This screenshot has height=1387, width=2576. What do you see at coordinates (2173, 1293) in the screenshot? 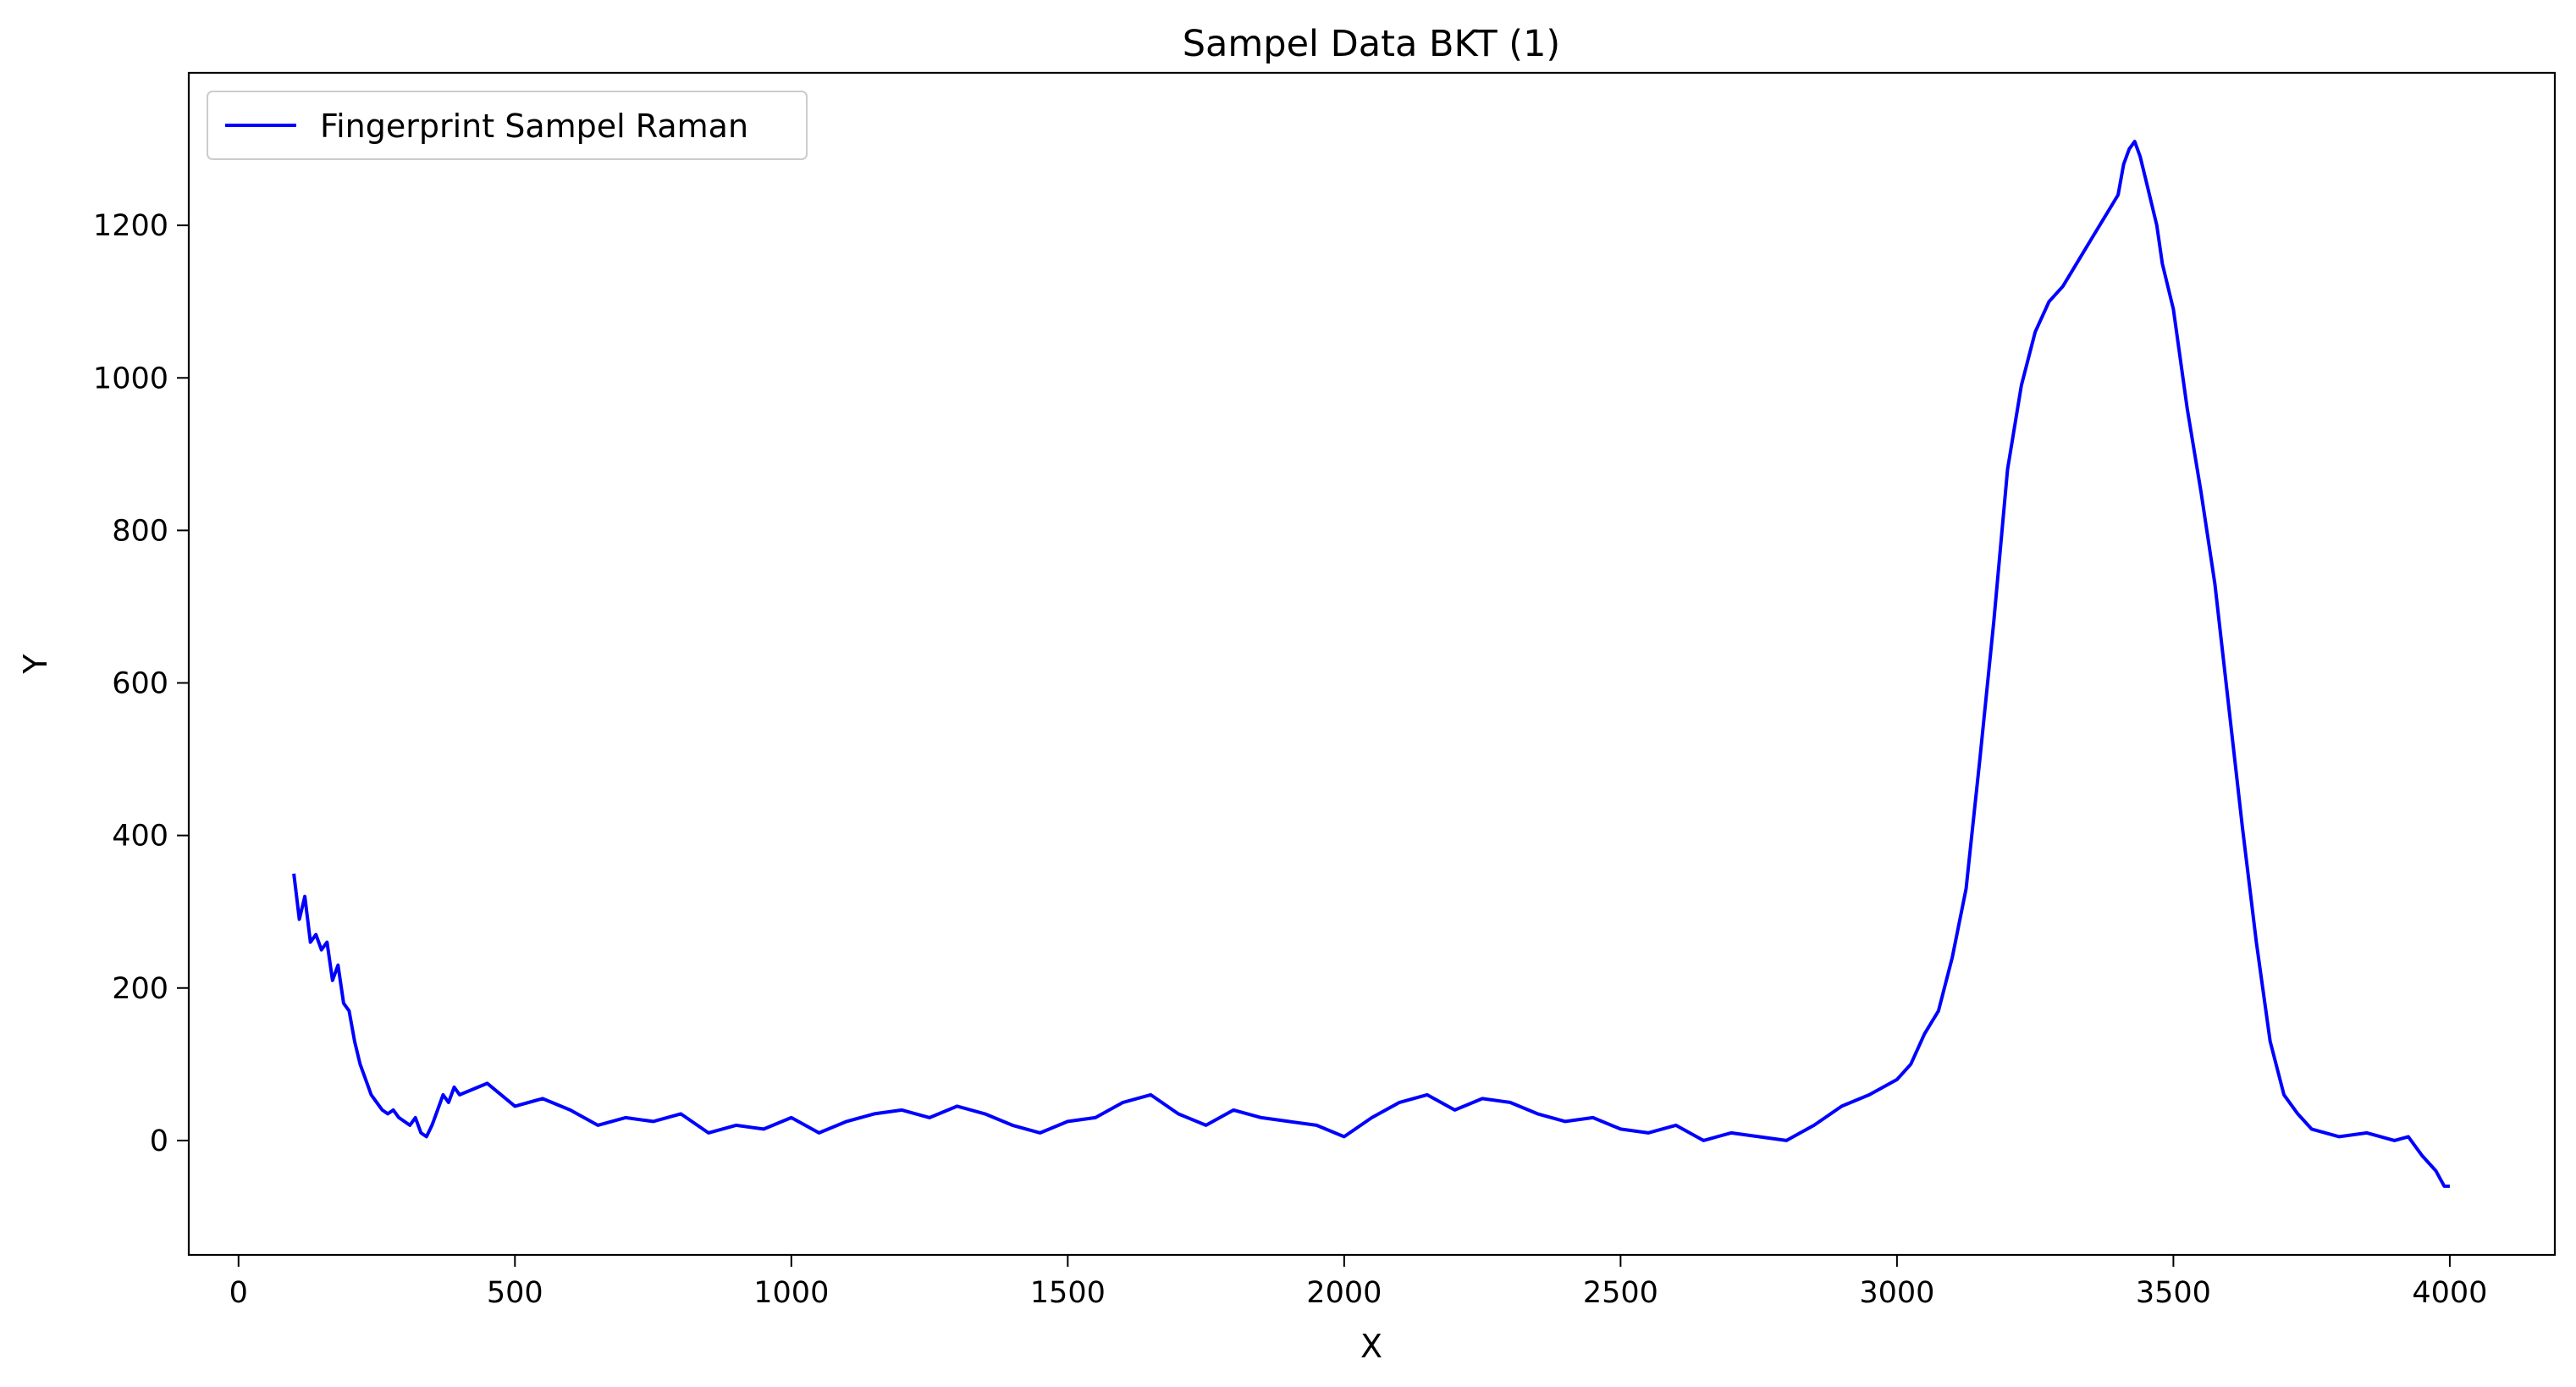
I see `x-tick-label: 3500` at bounding box center [2173, 1293].